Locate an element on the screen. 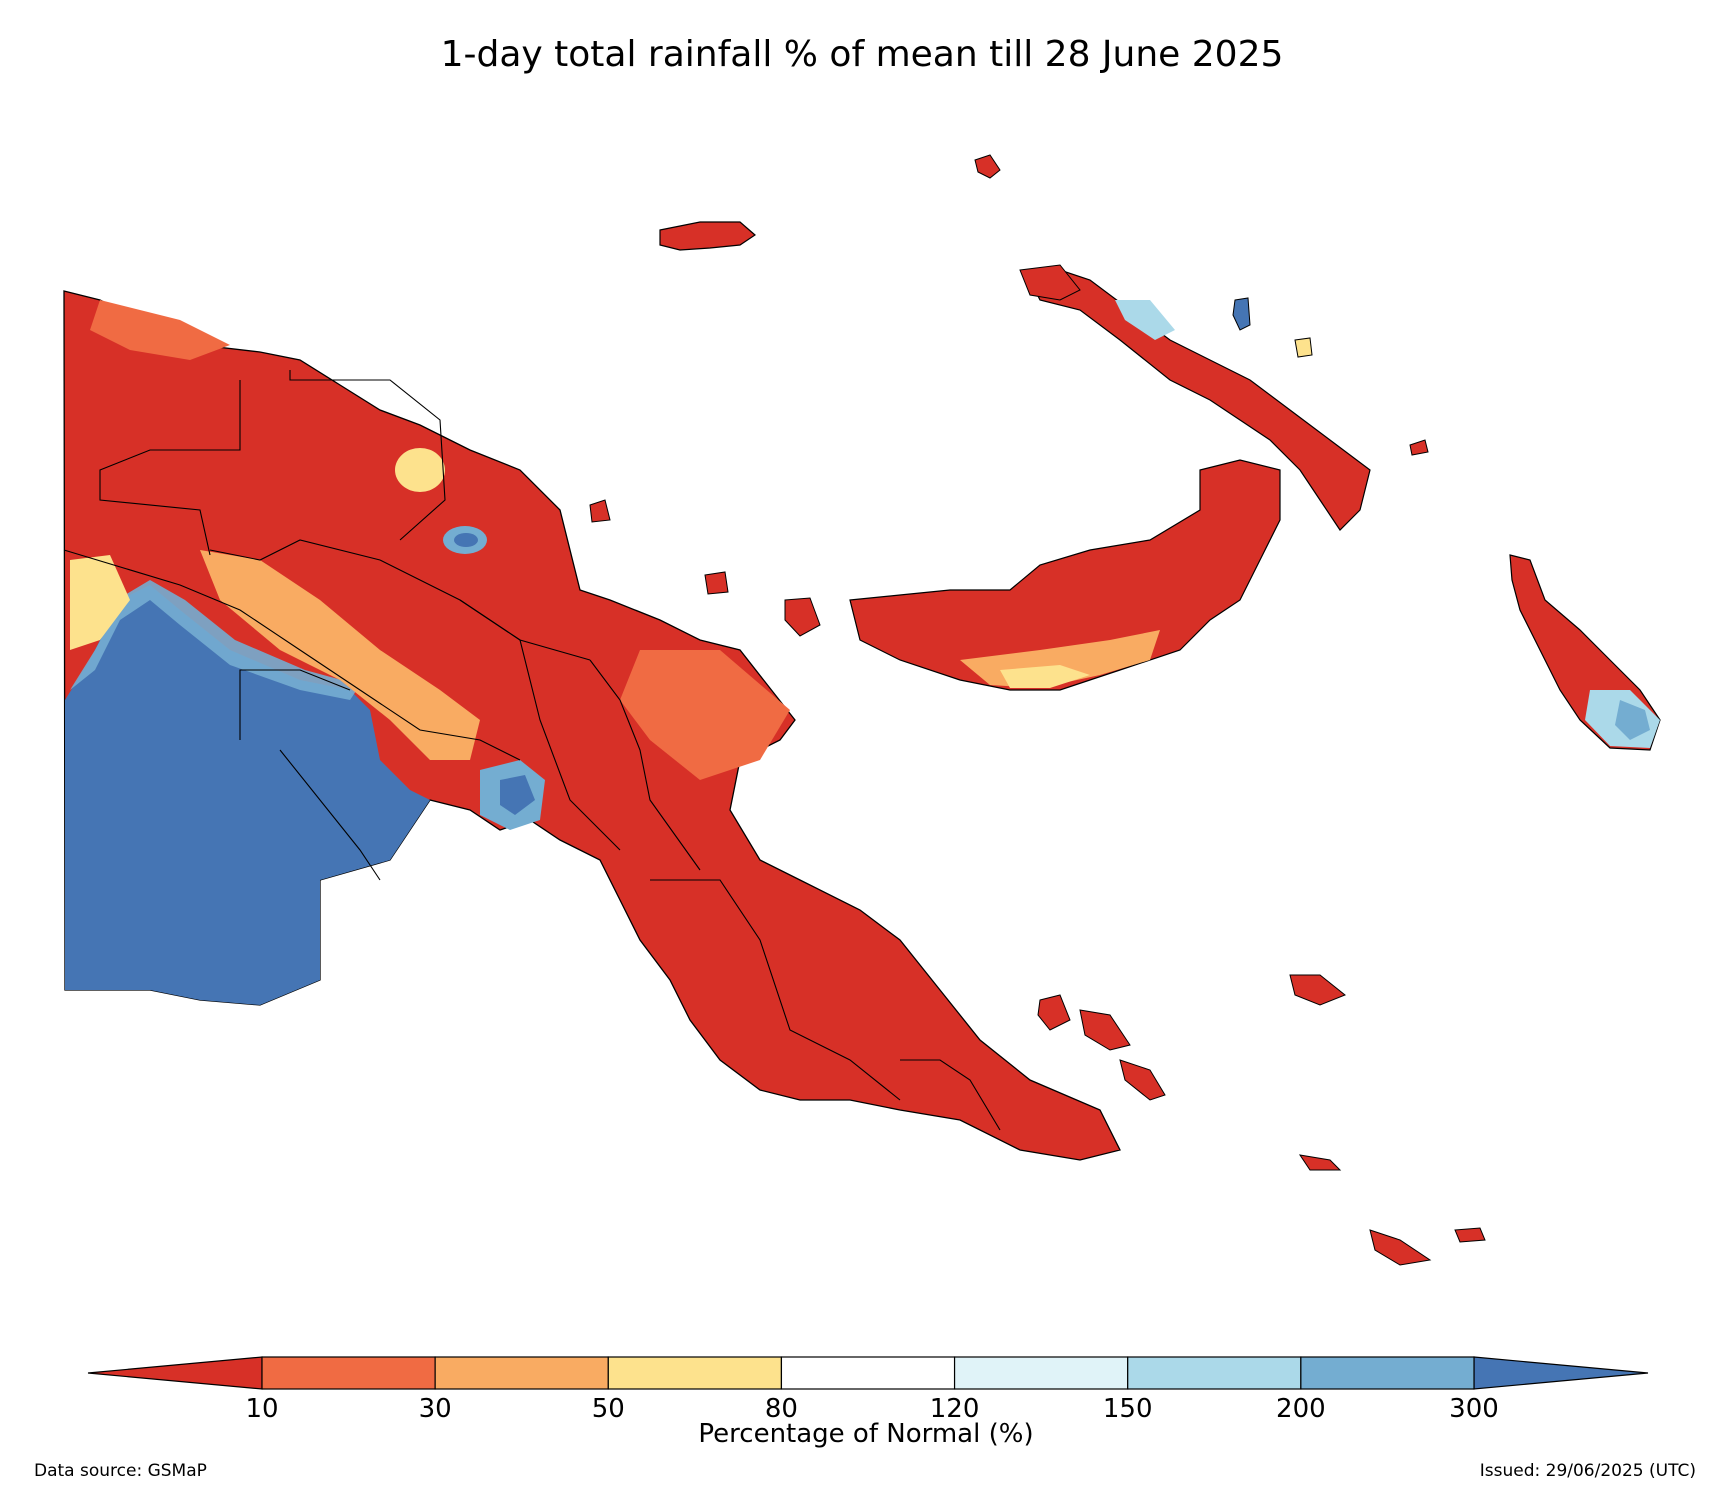 The width and height of the screenshot is (1724, 1494). bougainville-wet-core is located at coordinates (1632, 720).